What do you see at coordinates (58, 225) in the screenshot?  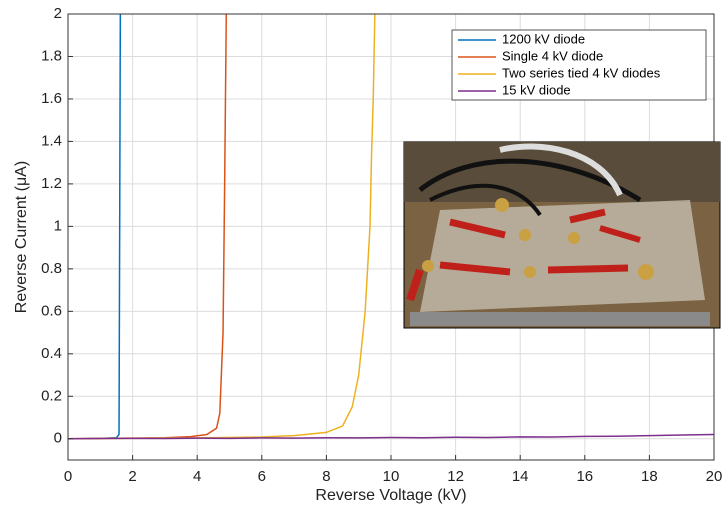 I see `y-tick-label: 1` at bounding box center [58, 225].